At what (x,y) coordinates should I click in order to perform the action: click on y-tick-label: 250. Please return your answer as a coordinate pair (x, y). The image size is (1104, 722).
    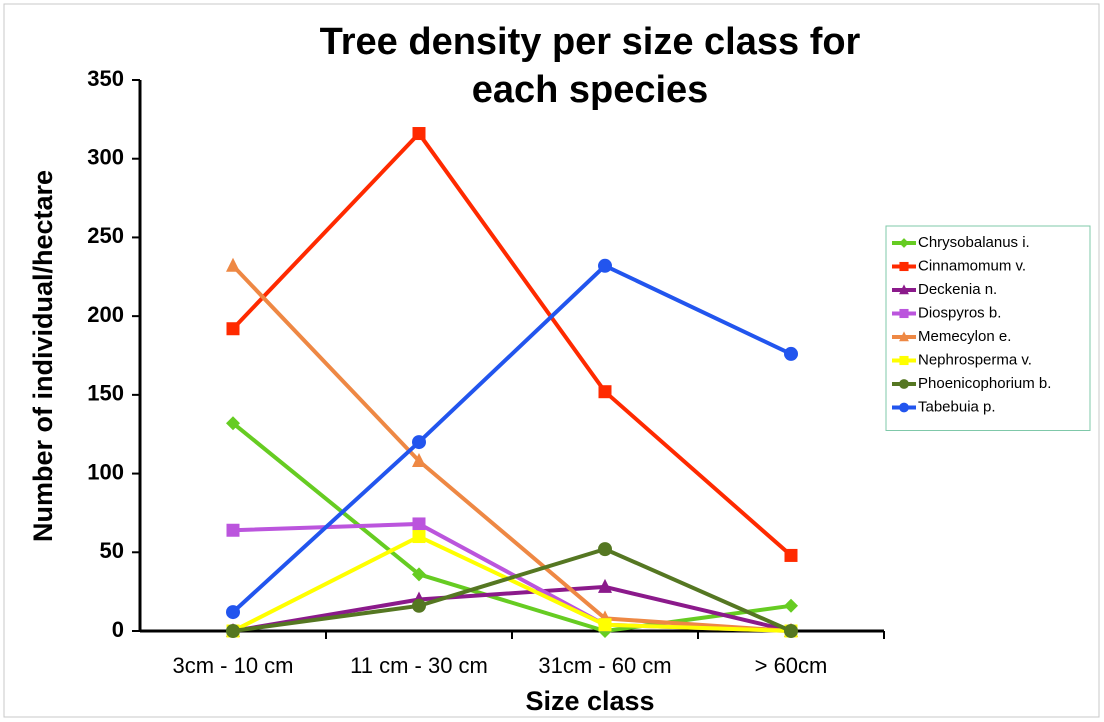
    Looking at the image, I should click on (105, 235).